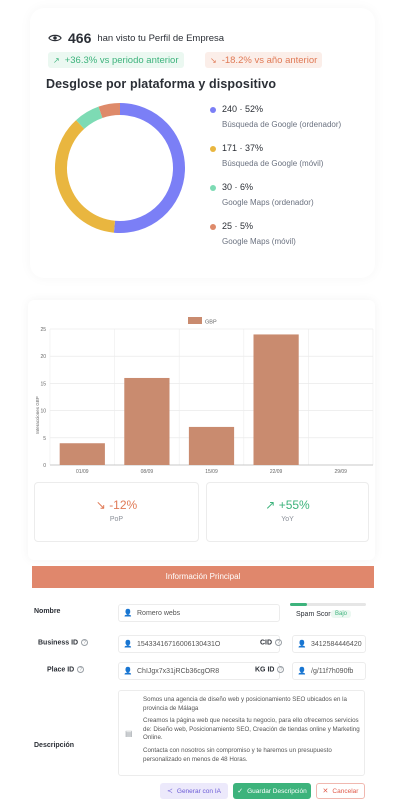 This screenshot has width=403, height=810. What do you see at coordinates (203, 577) in the screenshot?
I see `form-header: Información Principal` at bounding box center [203, 577].